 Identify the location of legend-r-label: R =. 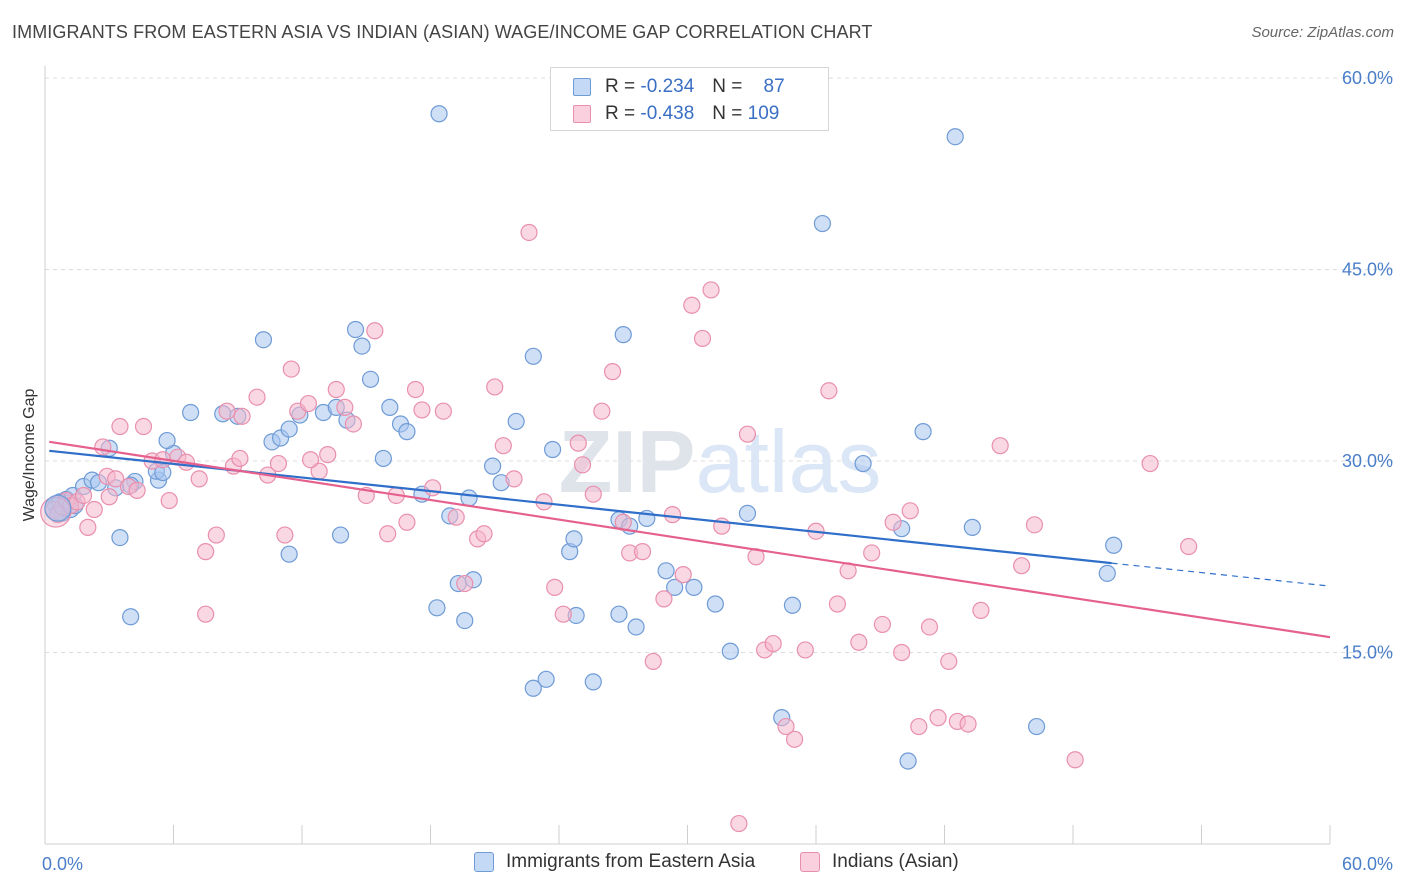
(620, 113).